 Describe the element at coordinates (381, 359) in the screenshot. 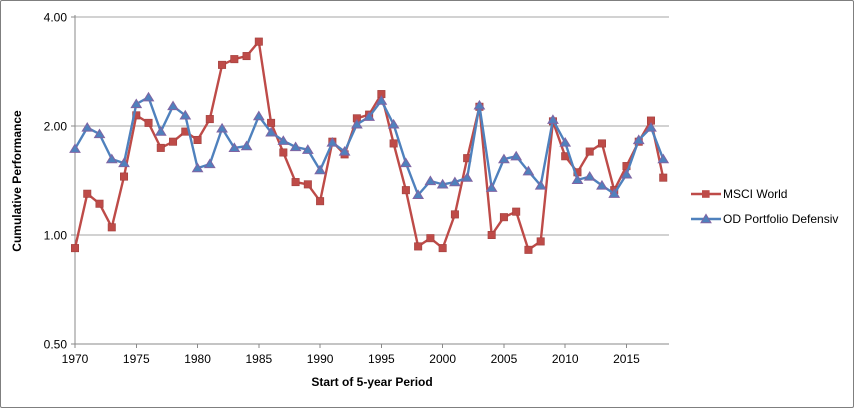

I see `x-tick-label: 1995` at that location.